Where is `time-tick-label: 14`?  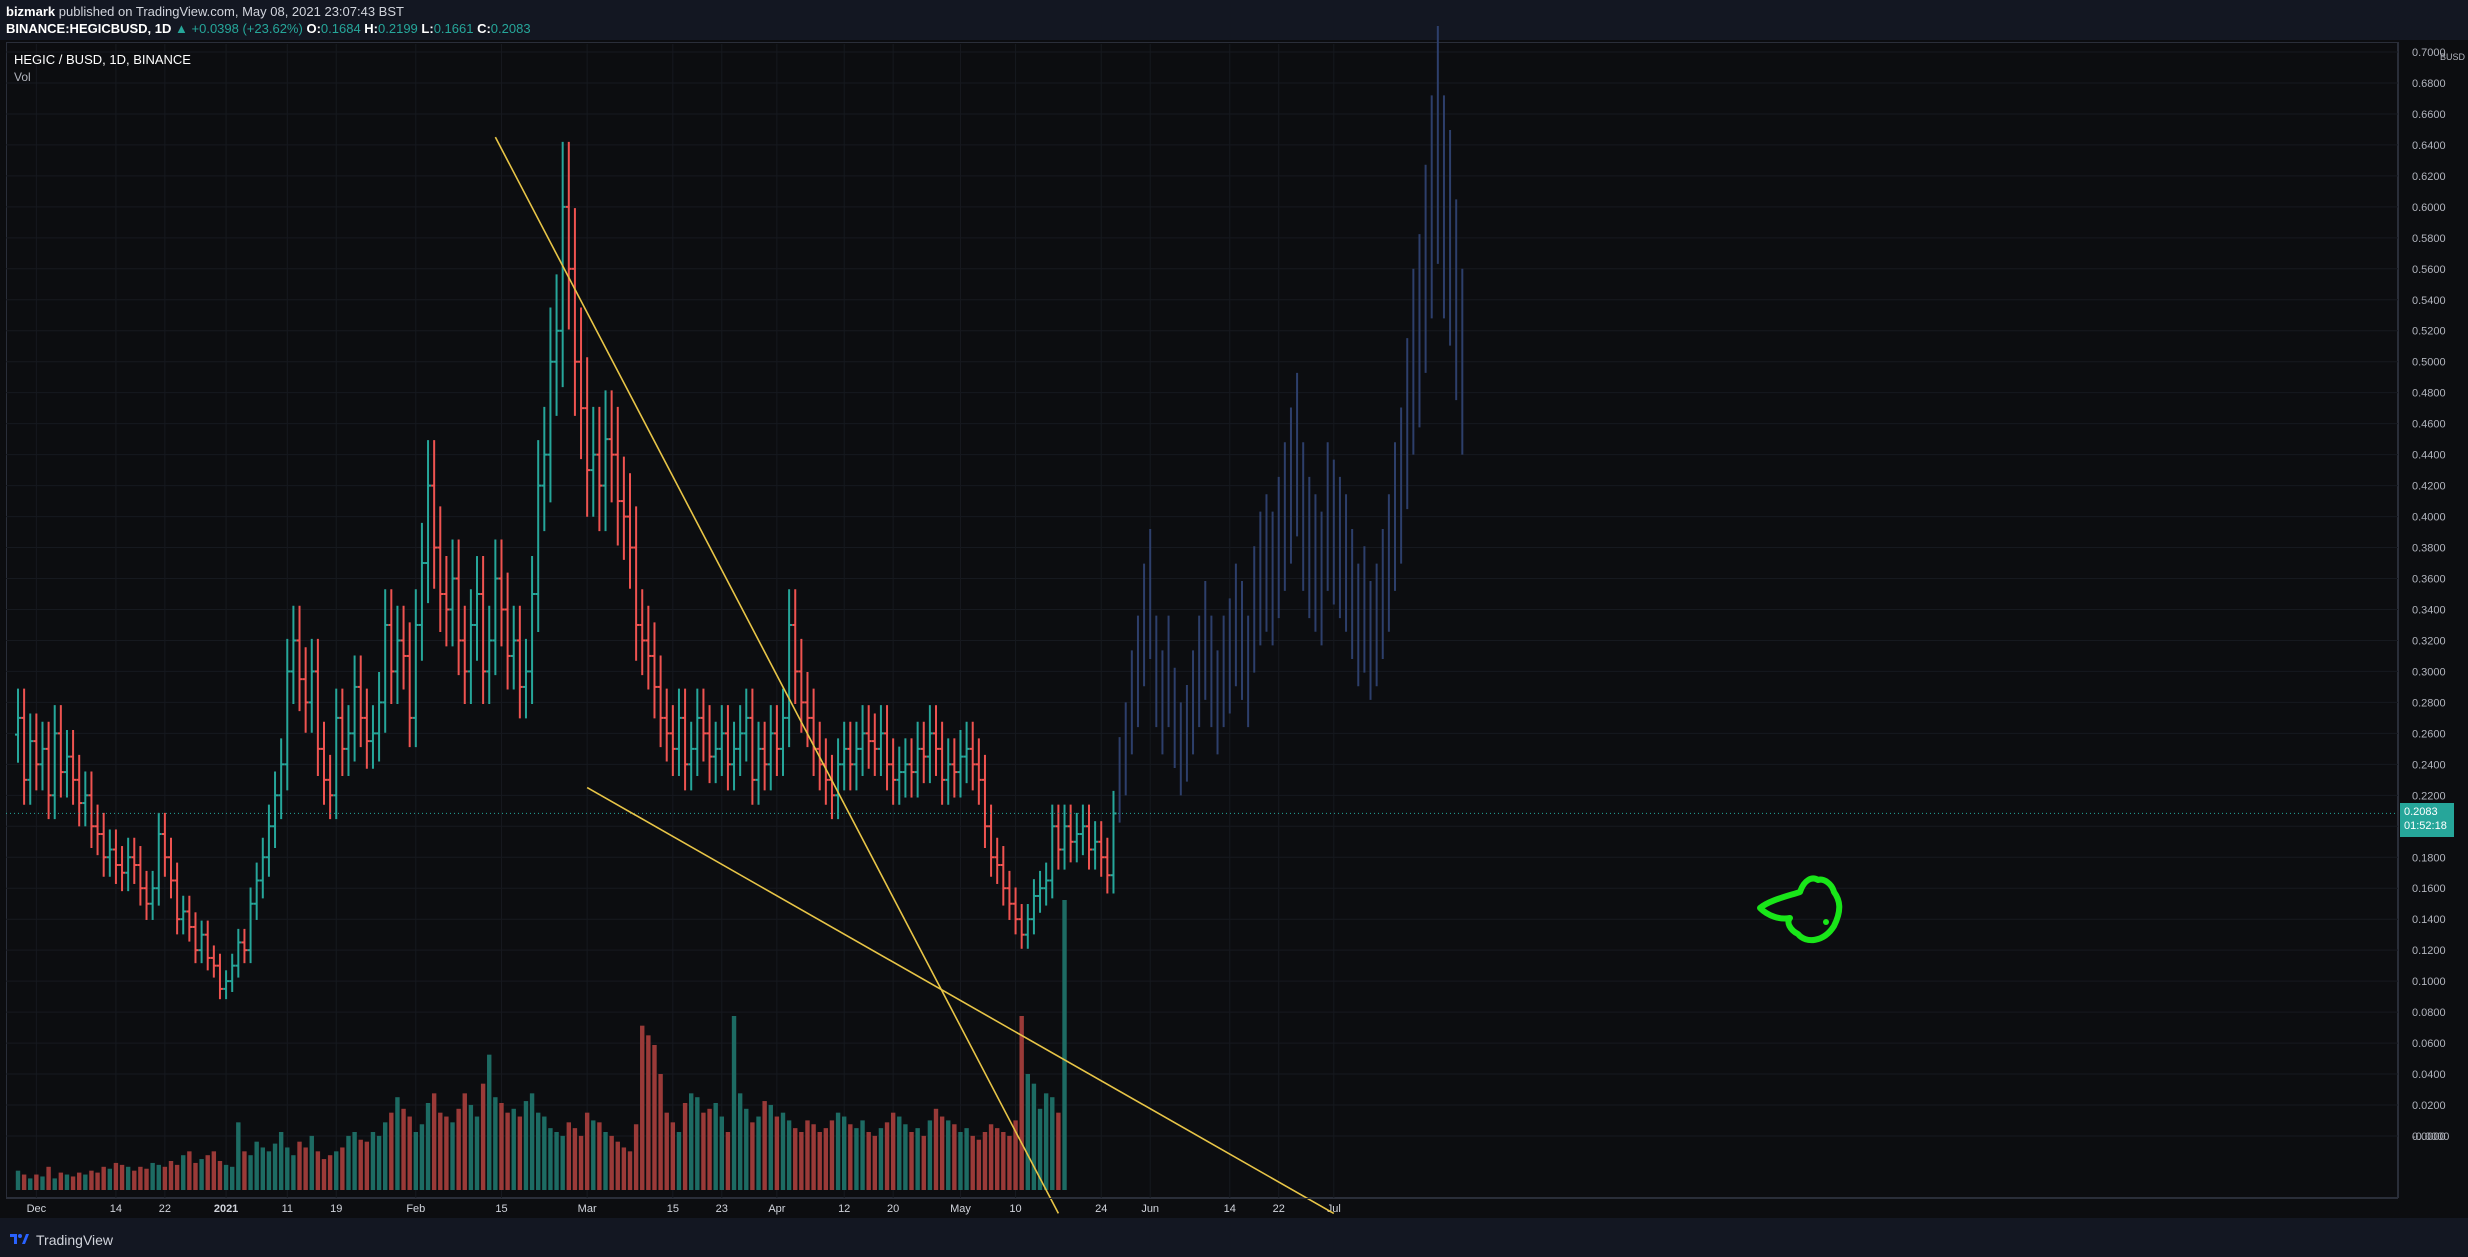 time-tick-label: 14 is located at coordinates (1230, 1209).